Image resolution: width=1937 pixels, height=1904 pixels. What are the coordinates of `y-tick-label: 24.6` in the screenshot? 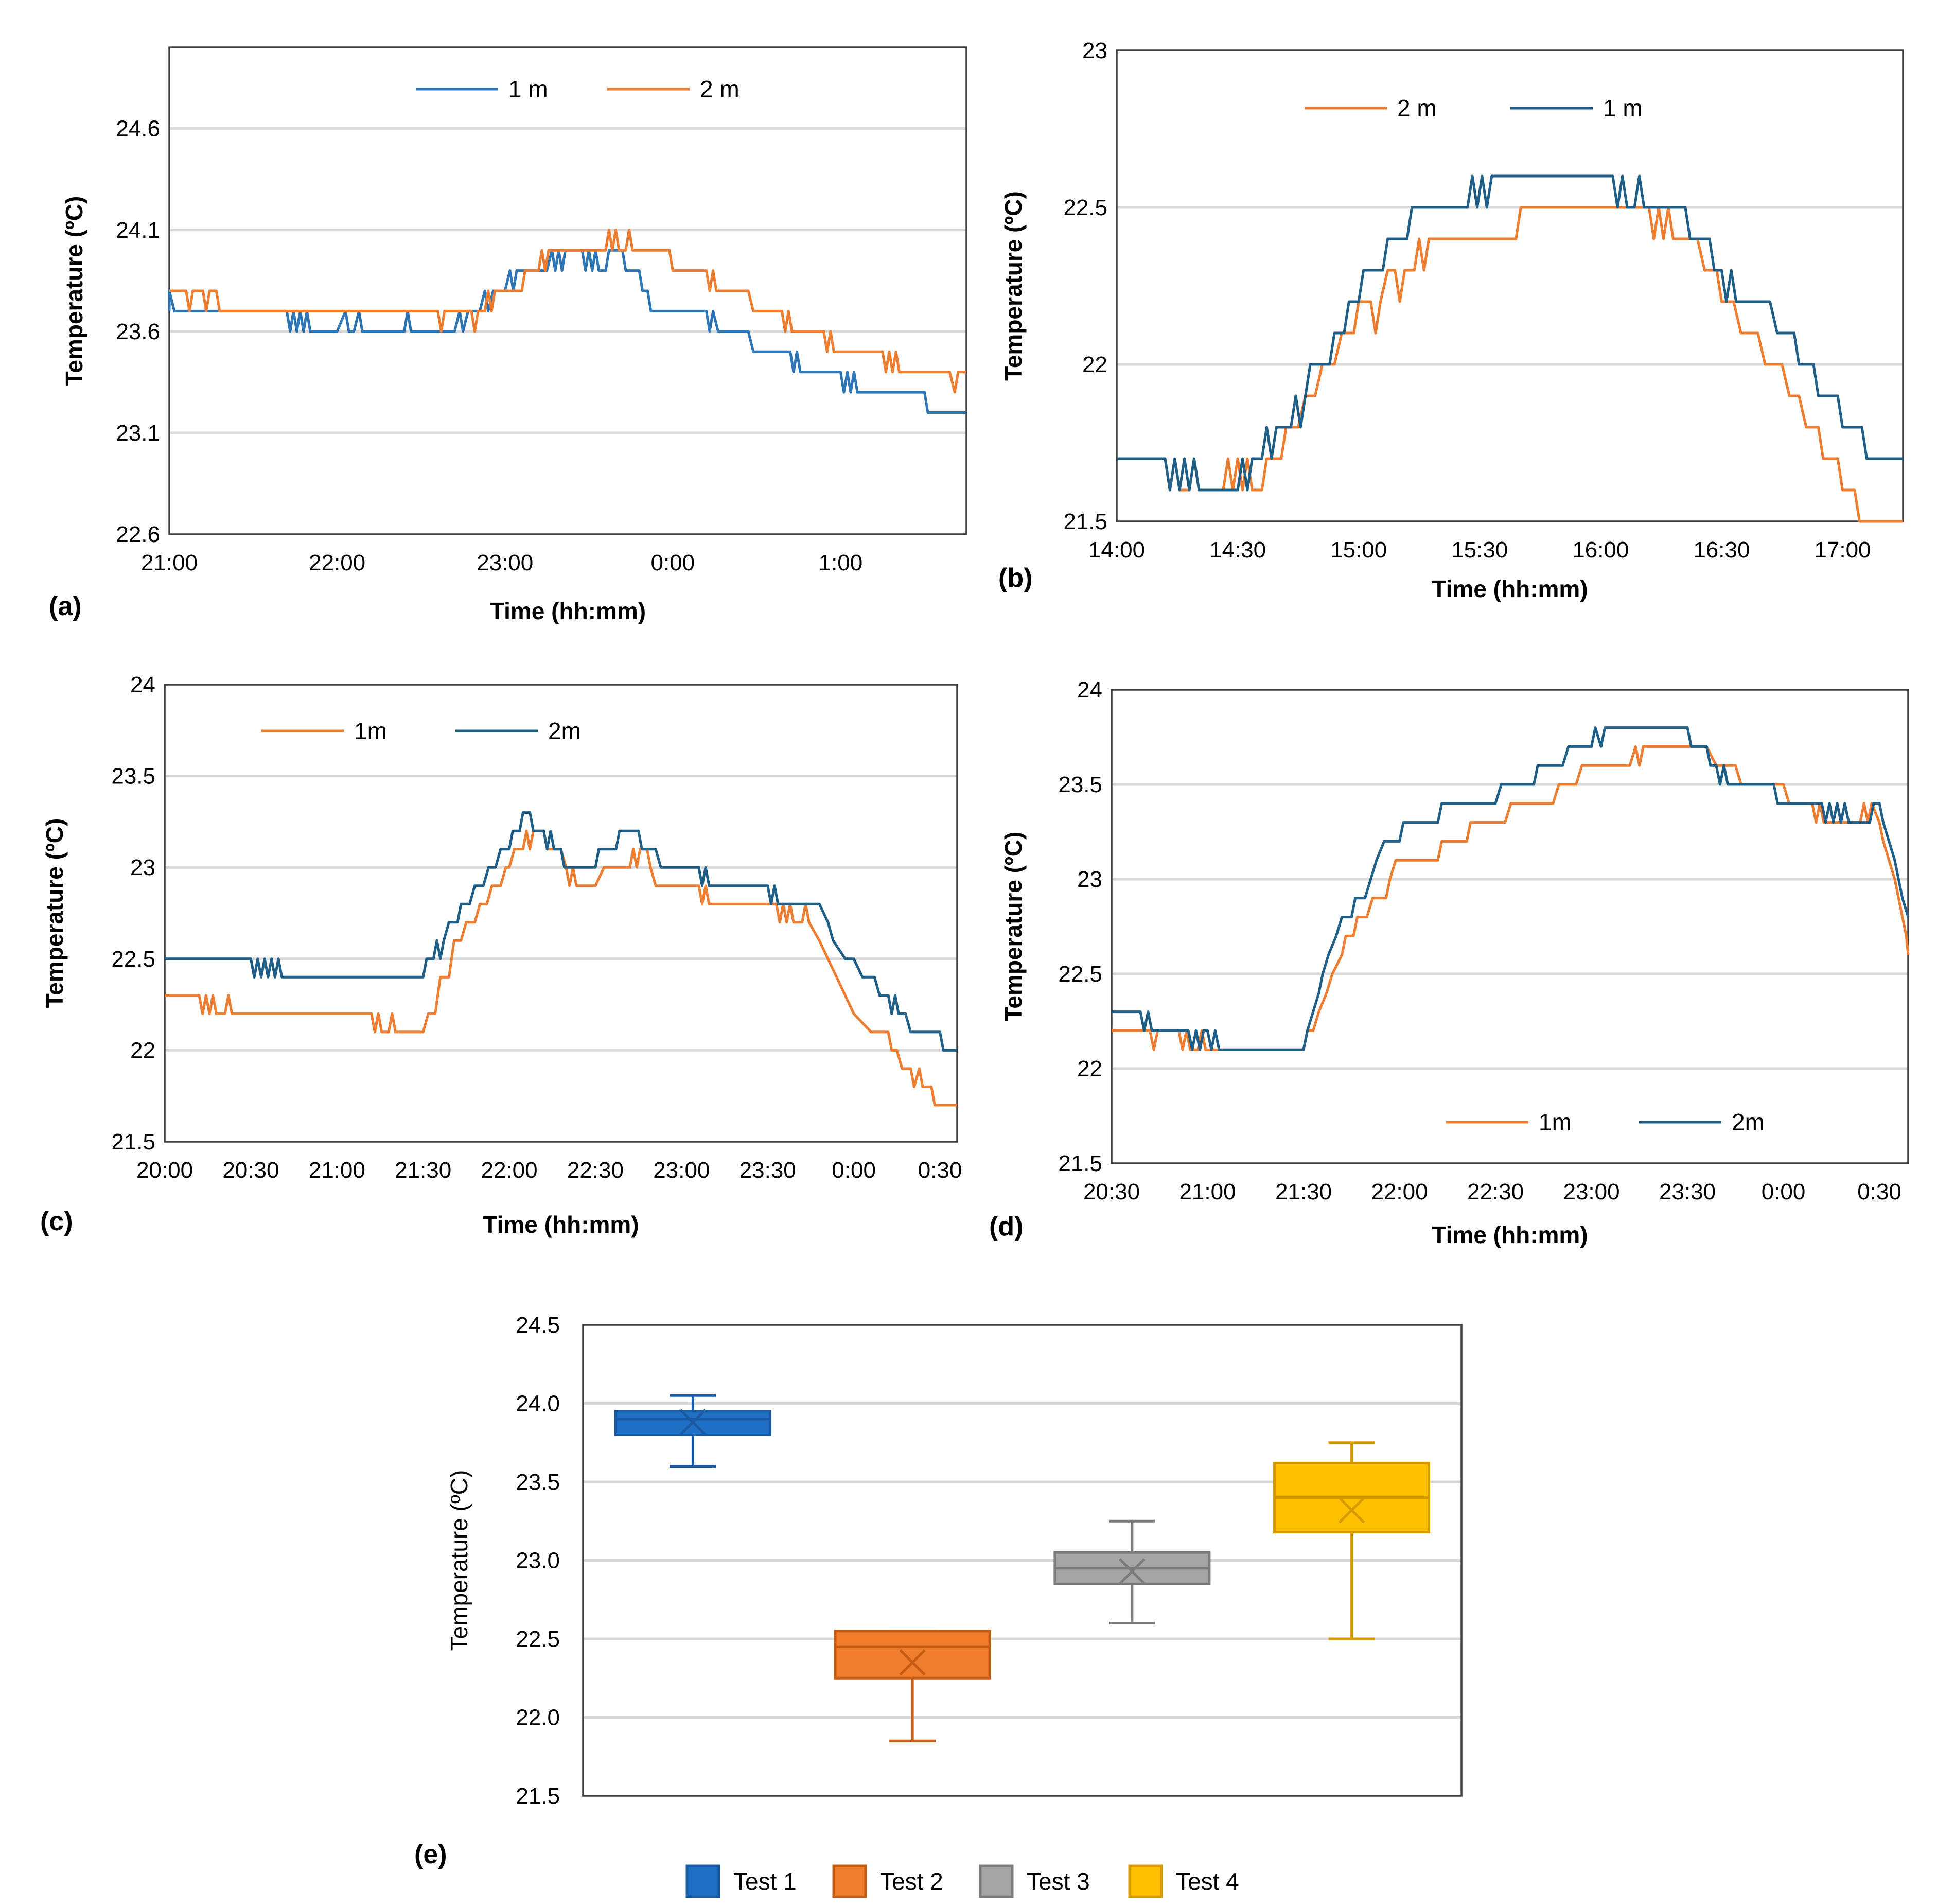 It's located at (138, 129).